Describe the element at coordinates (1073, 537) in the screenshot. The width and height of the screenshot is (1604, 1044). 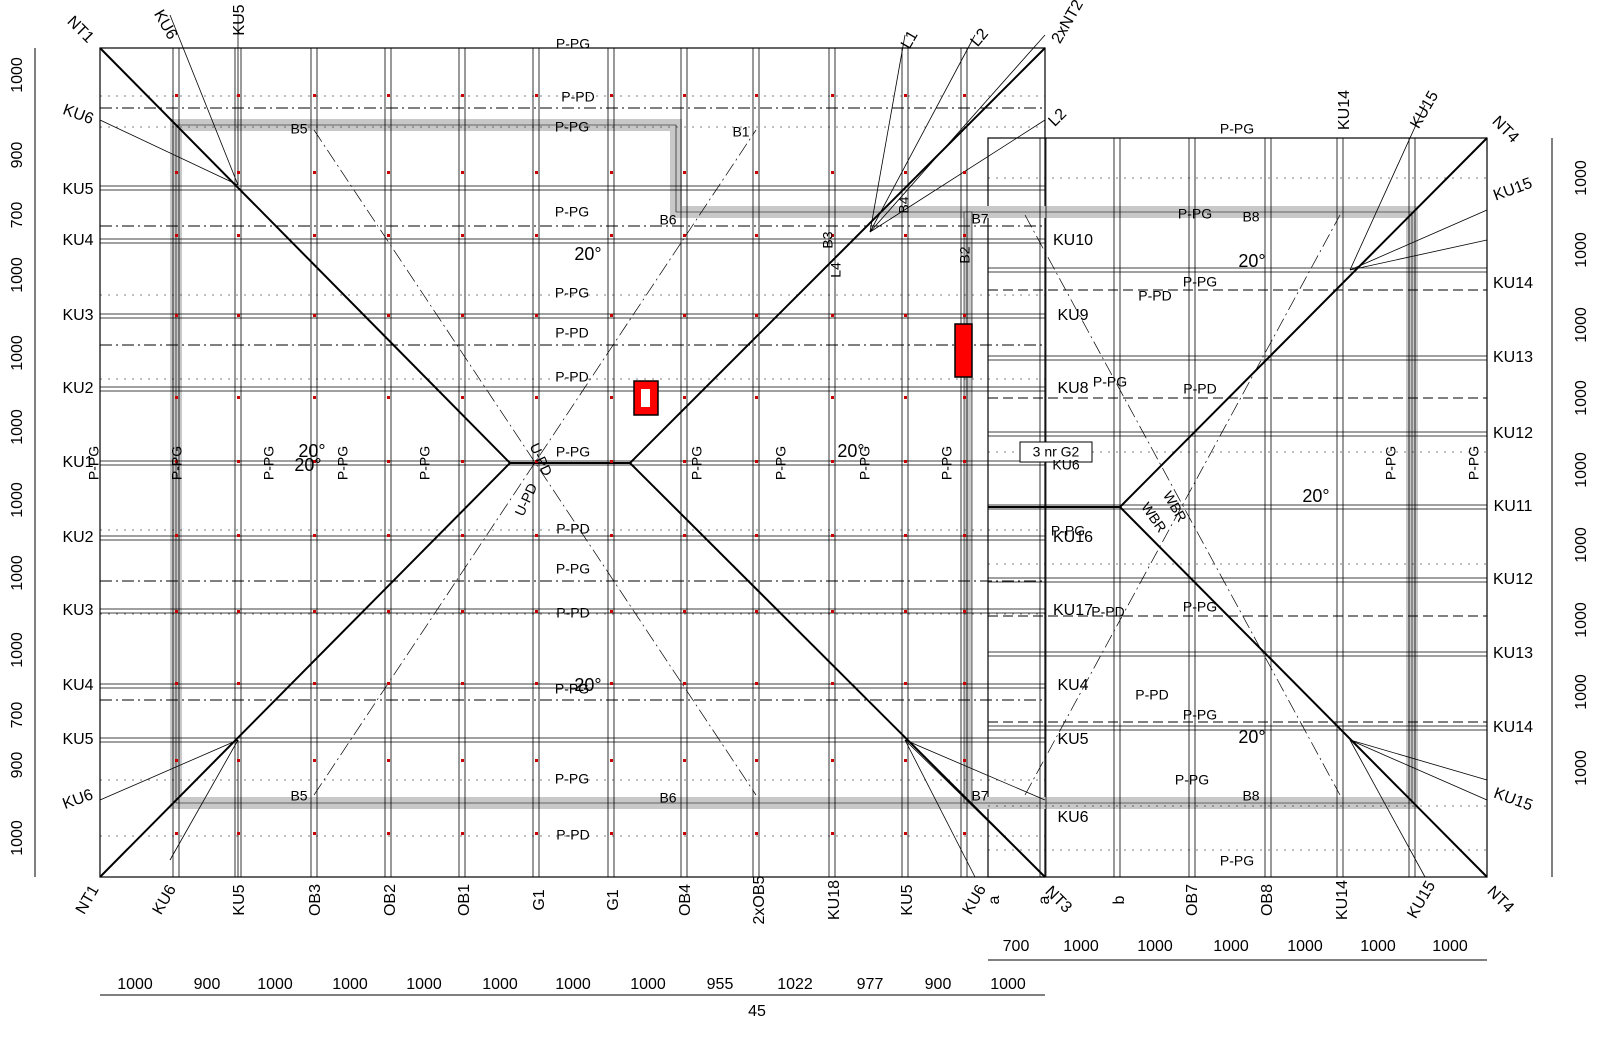
I see `side-label: KU16` at that location.